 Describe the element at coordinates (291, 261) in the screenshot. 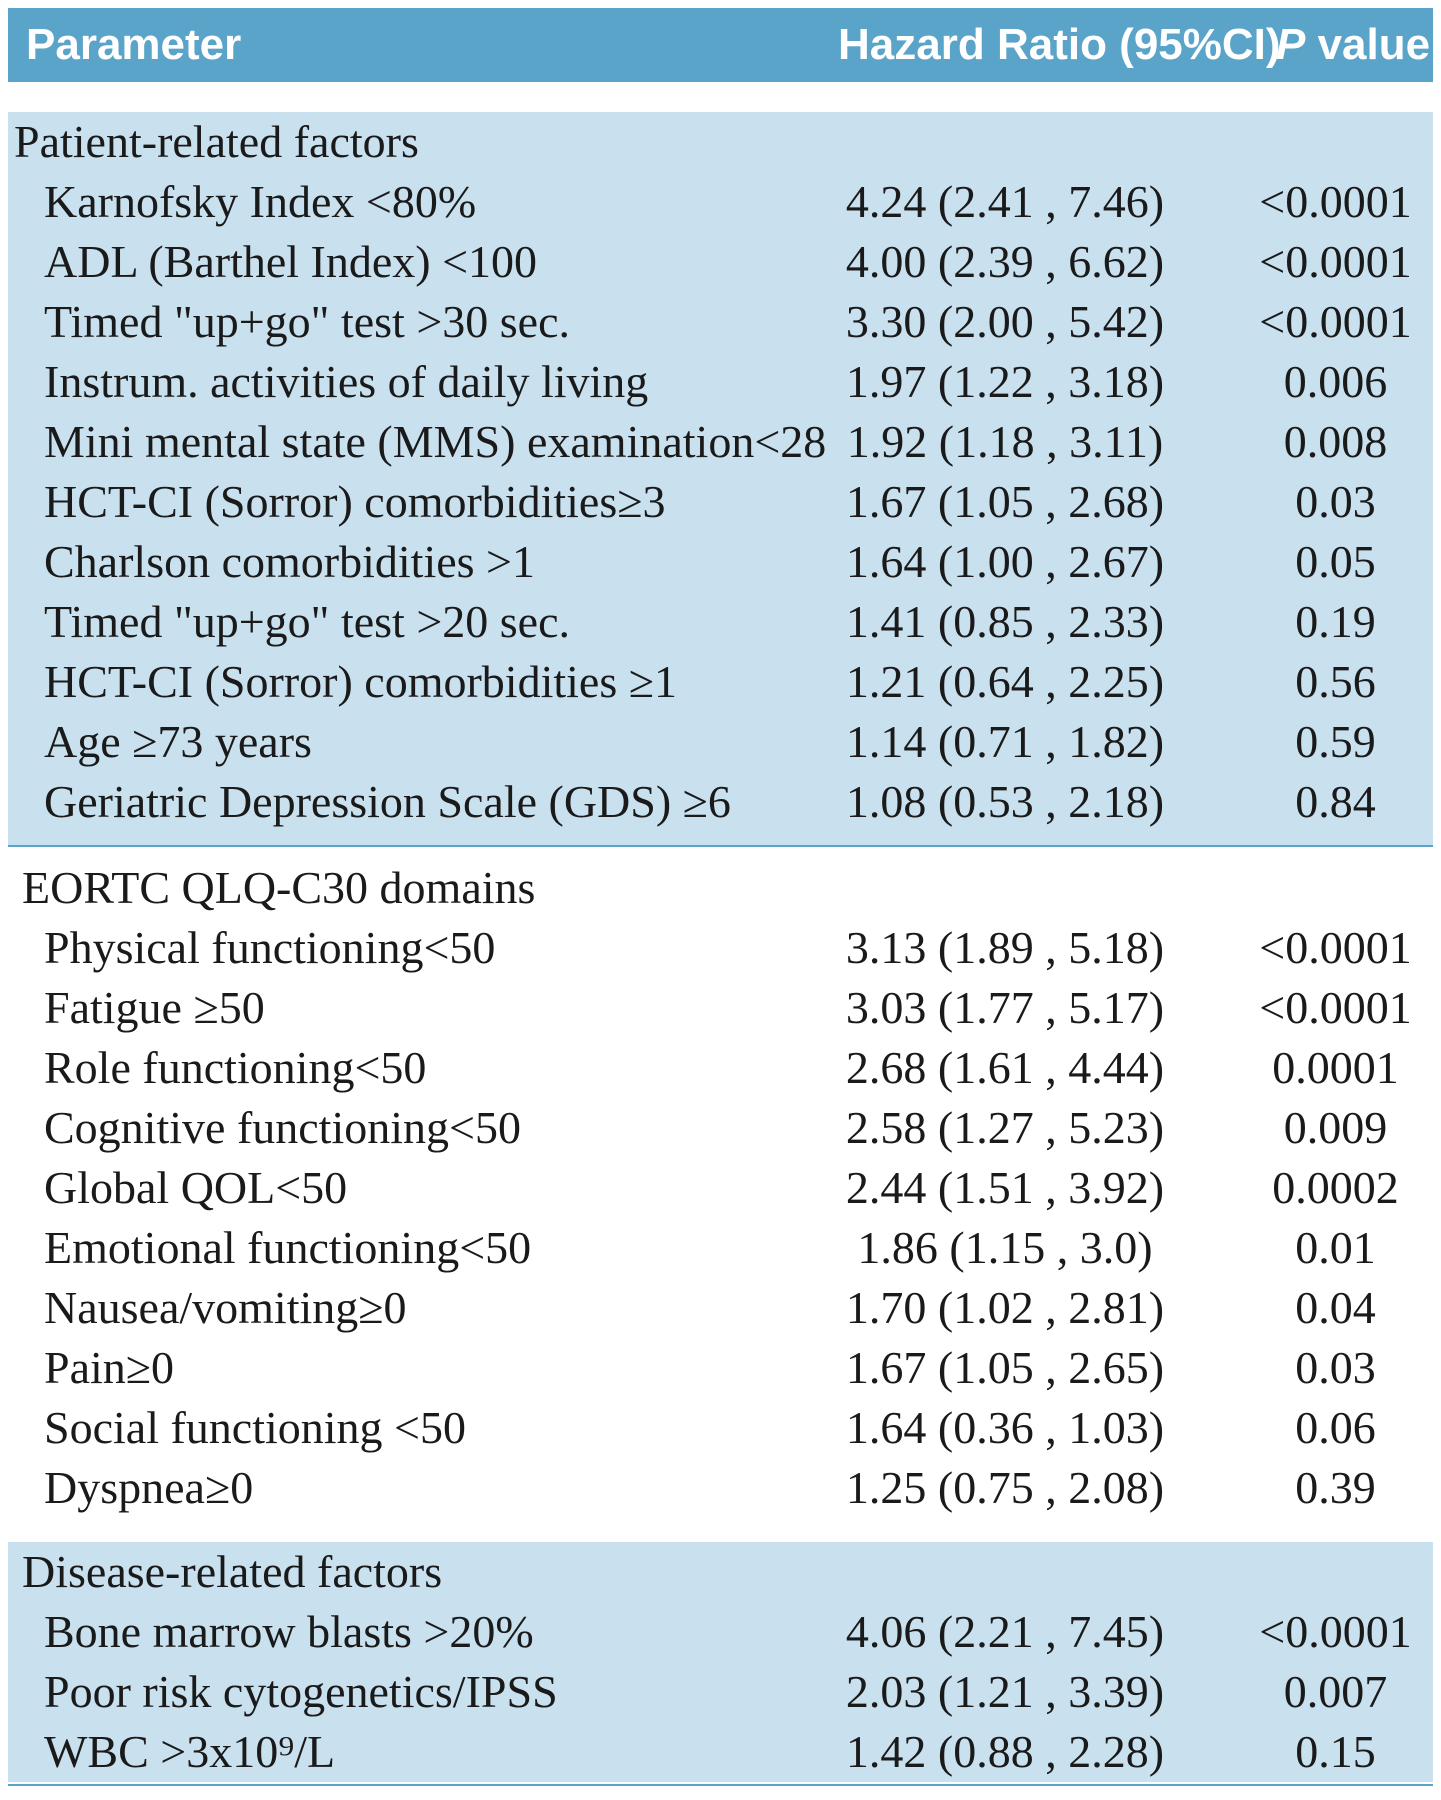

I see `row-label: ADL (Barthel Index) <100` at that location.